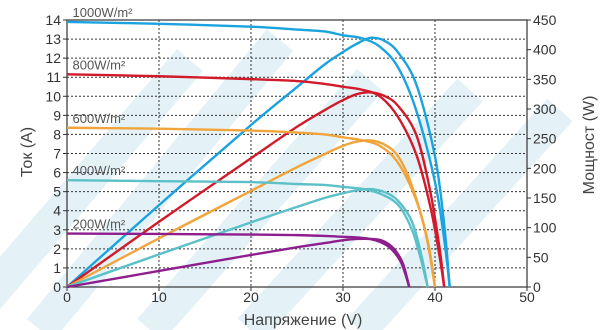 This screenshot has width=607, height=330. Describe the element at coordinates (57, 154) in the screenshot. I see `y-left-tick-label: 7` at that location.